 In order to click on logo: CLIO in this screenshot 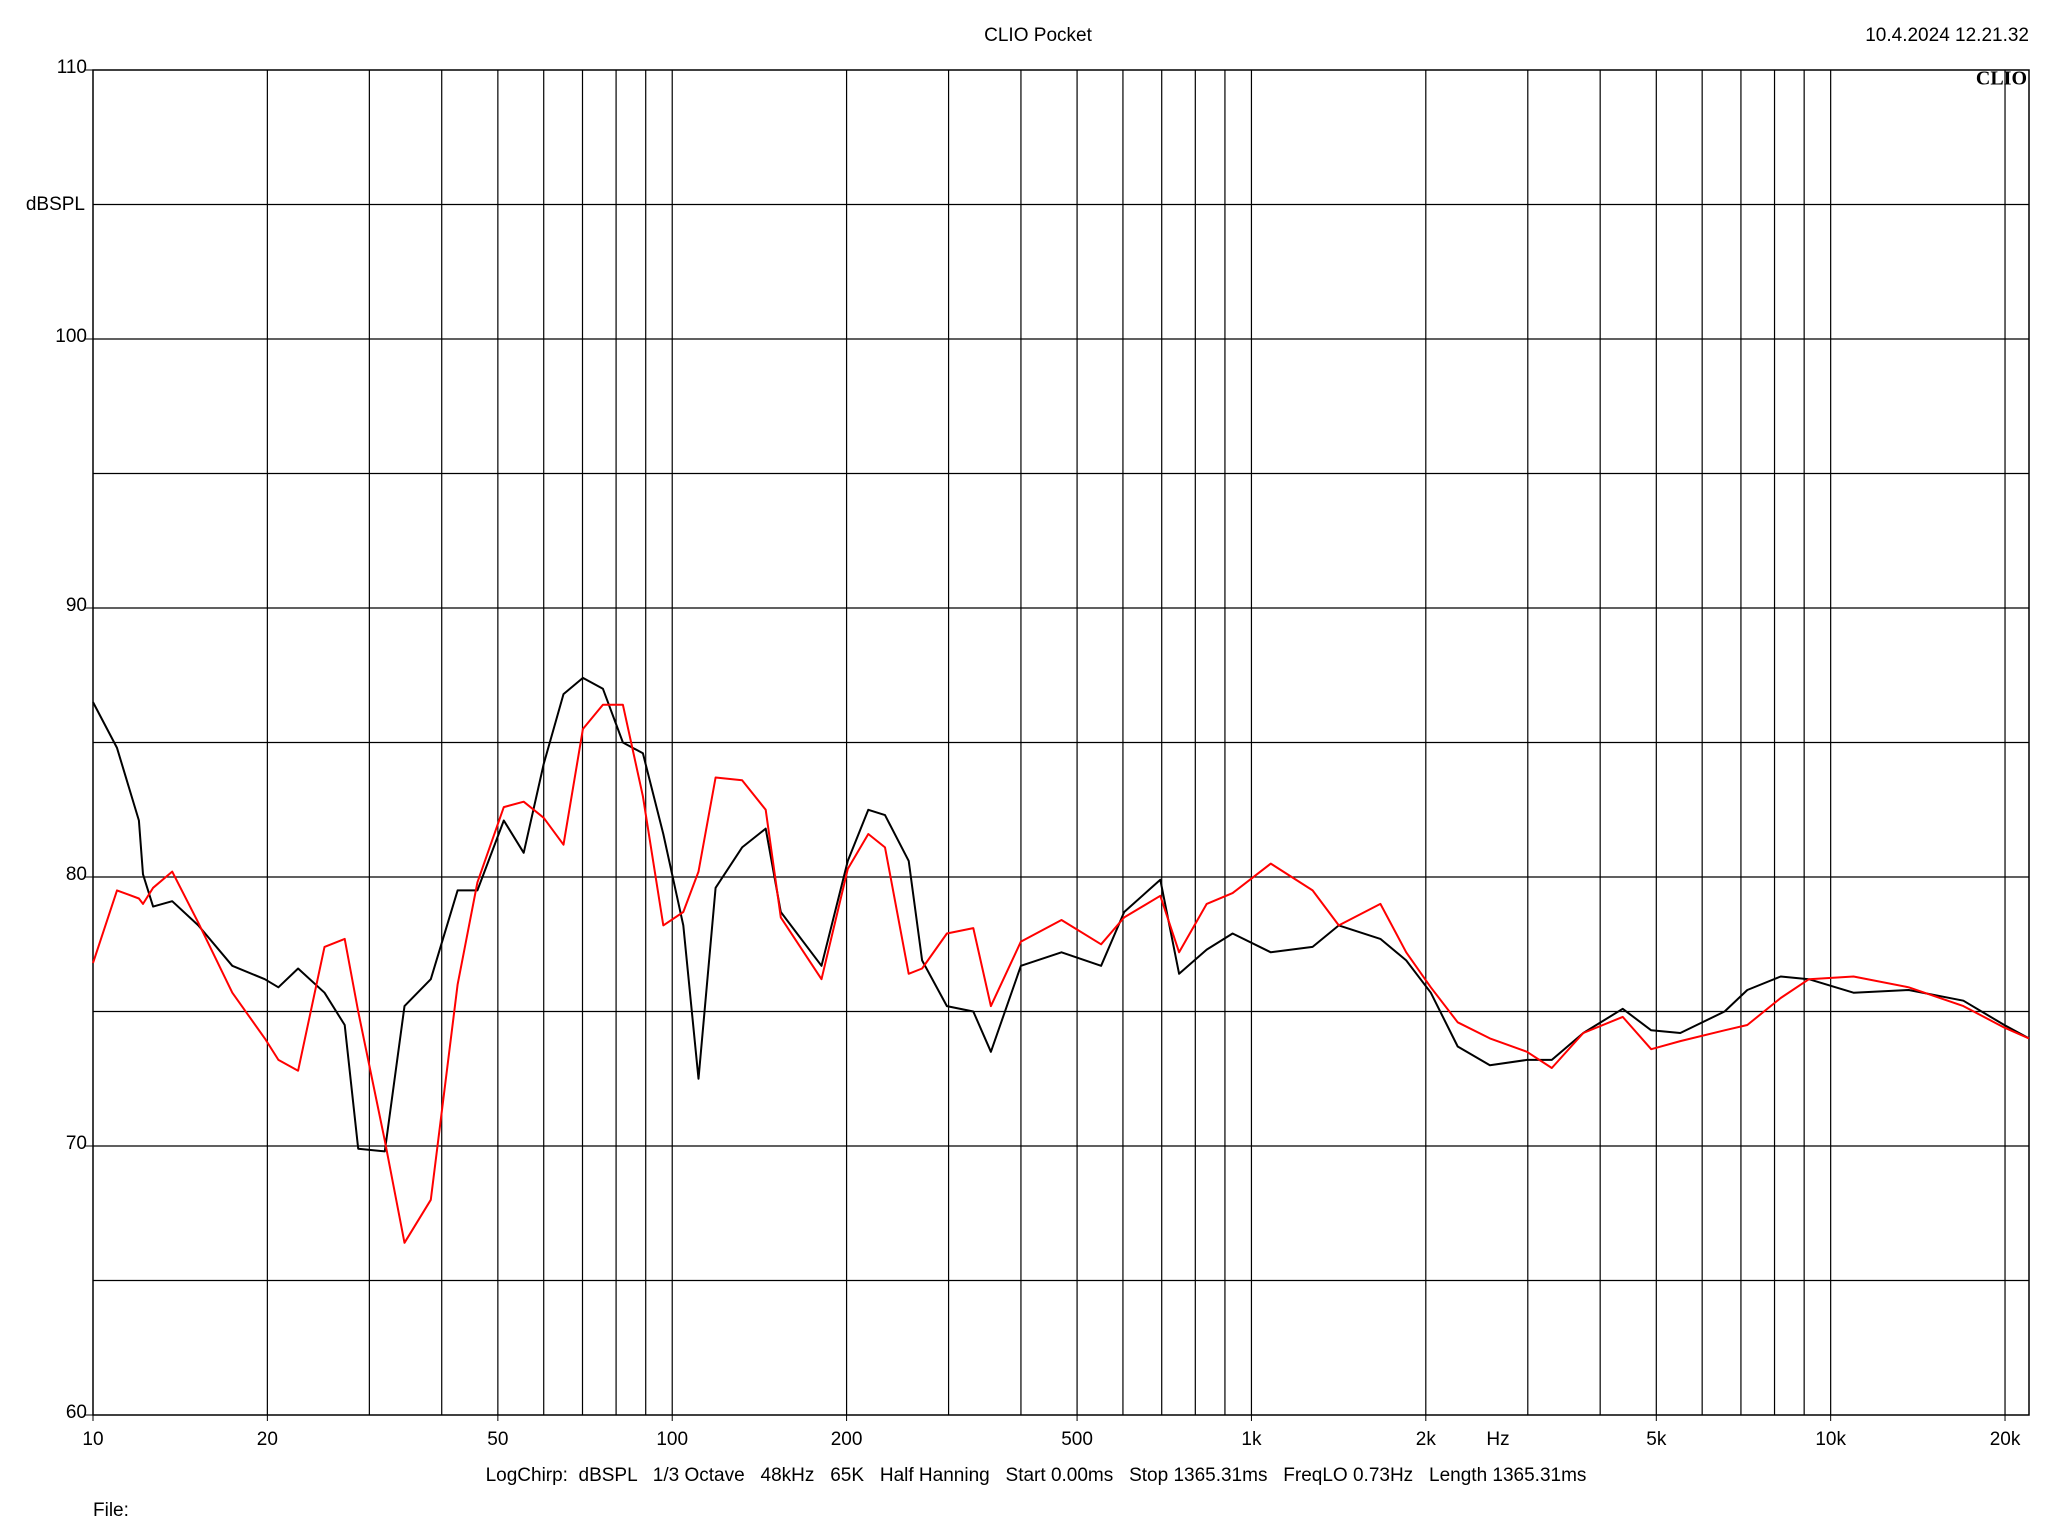, I will do `click(2001, 79)`.